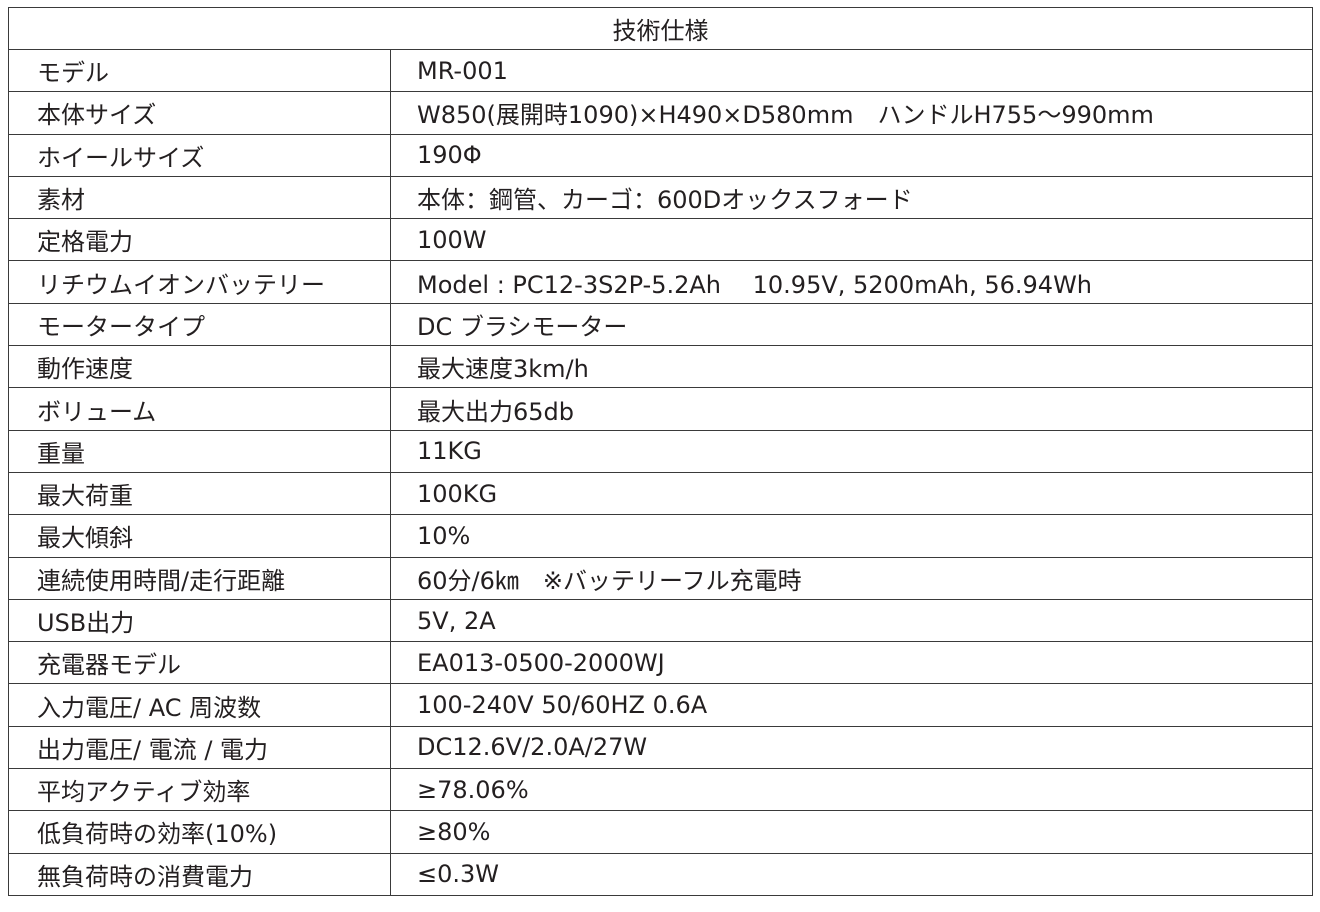 The width and height of the screenshot is (1320, 912). What do you see at coordinates (851, 155) in the screenshot?
I see `spec-value: 190Φ` at bounding box center [851, 155].